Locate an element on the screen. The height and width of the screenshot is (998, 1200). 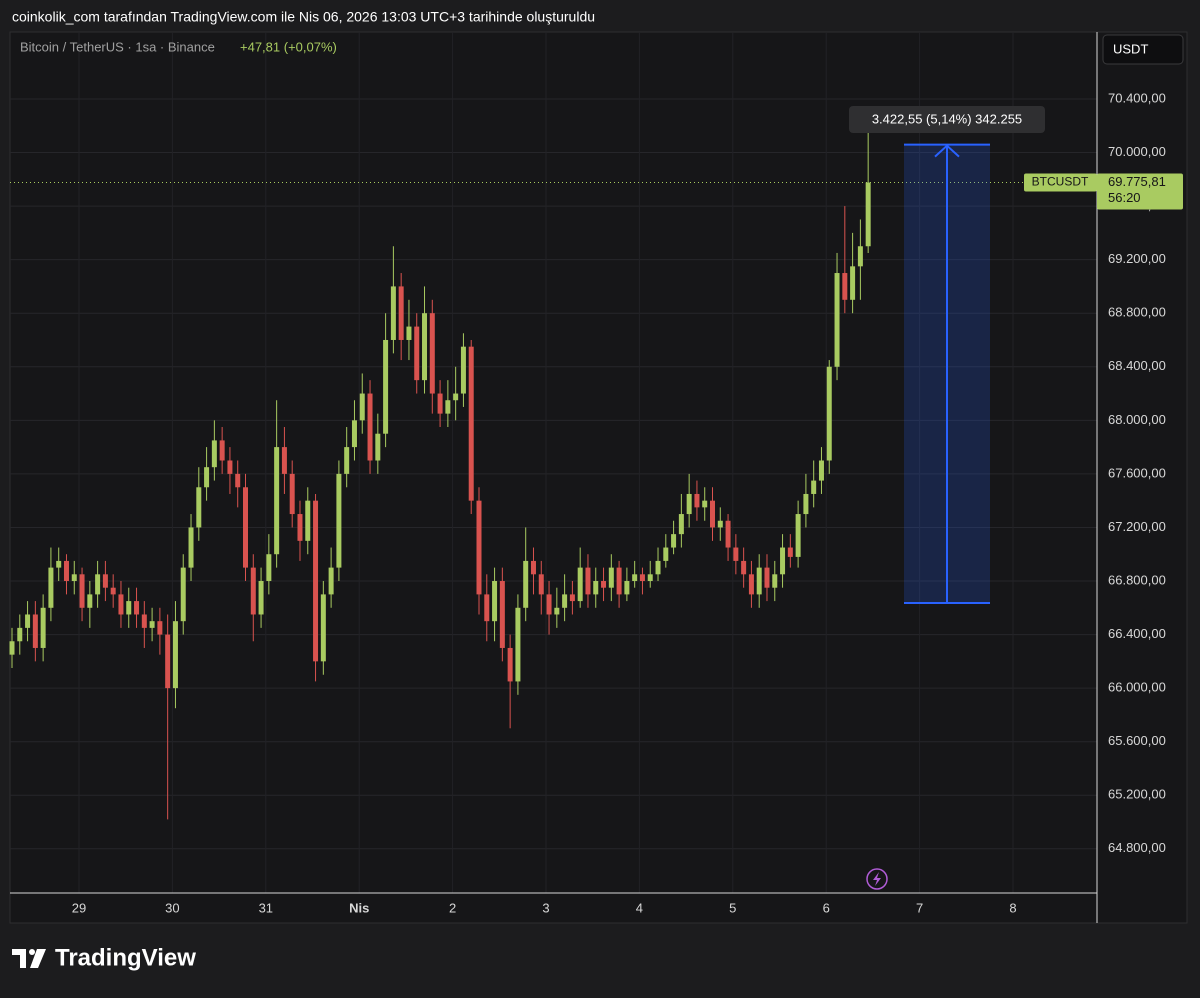
price-tag-label: 69.775,81 is located at coordinates (1137, 181).